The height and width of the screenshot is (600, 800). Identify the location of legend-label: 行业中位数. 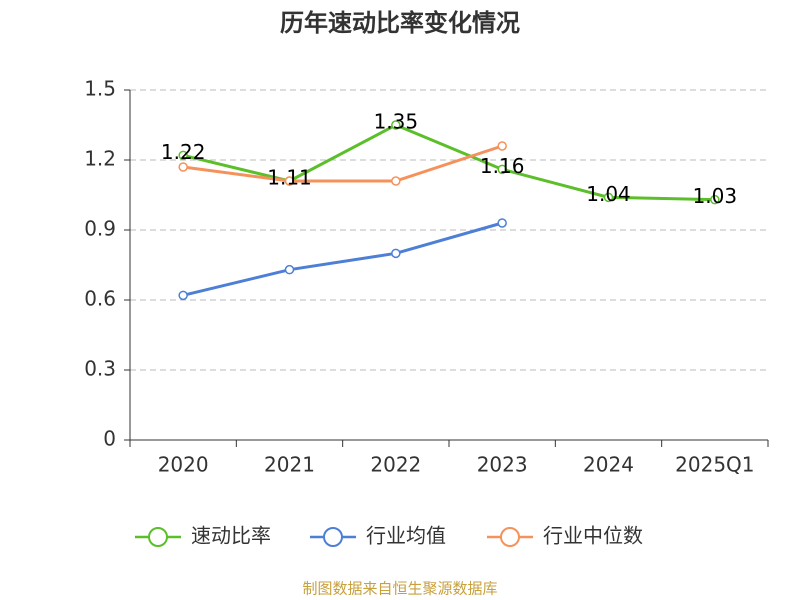
(593, 536).